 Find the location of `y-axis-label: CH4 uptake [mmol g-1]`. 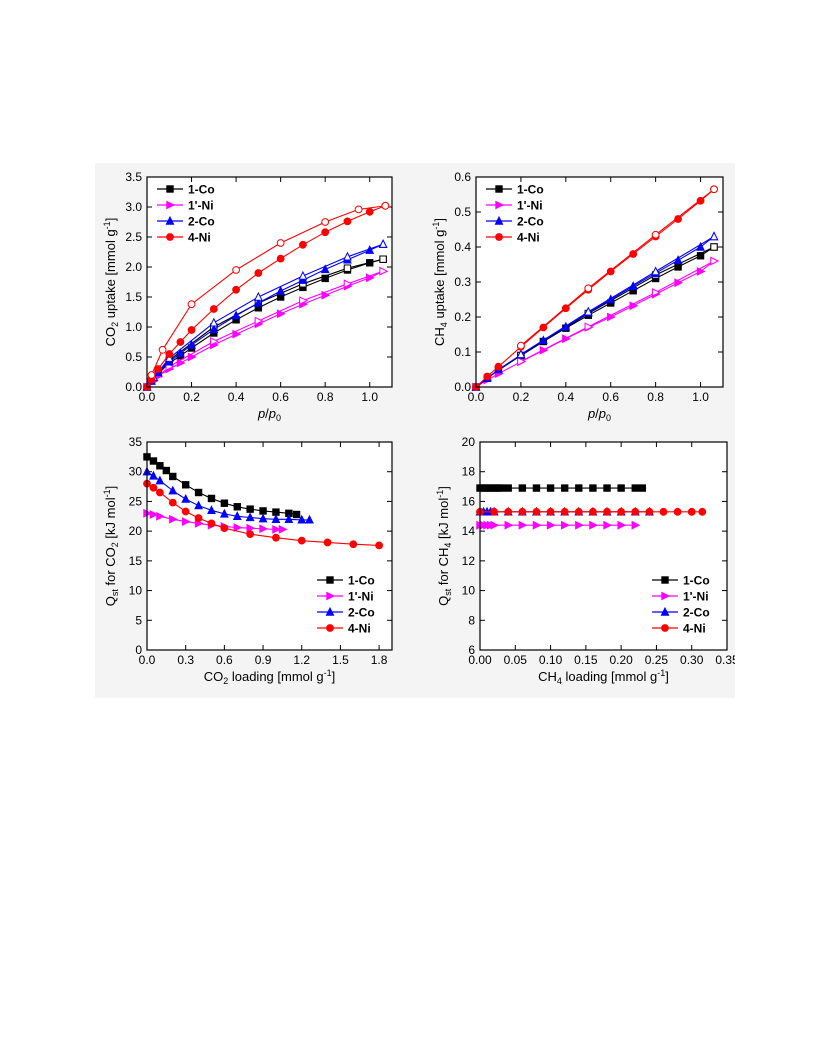

y-axis-label: CH4 uptake [mmol g-1] is located at coordinates (440, 282).